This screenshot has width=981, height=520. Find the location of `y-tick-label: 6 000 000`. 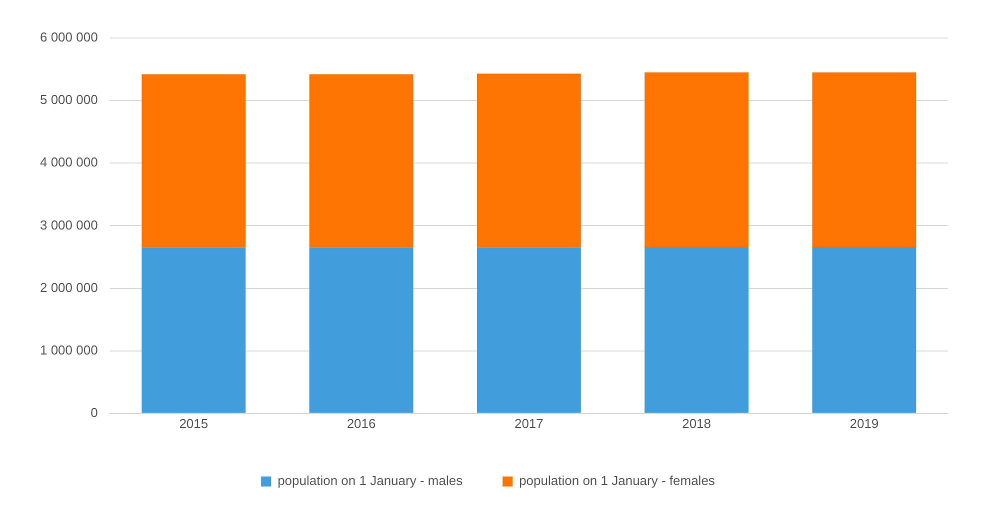

y-tick-label: 6 000 000 is located at coordinates (69, 37).